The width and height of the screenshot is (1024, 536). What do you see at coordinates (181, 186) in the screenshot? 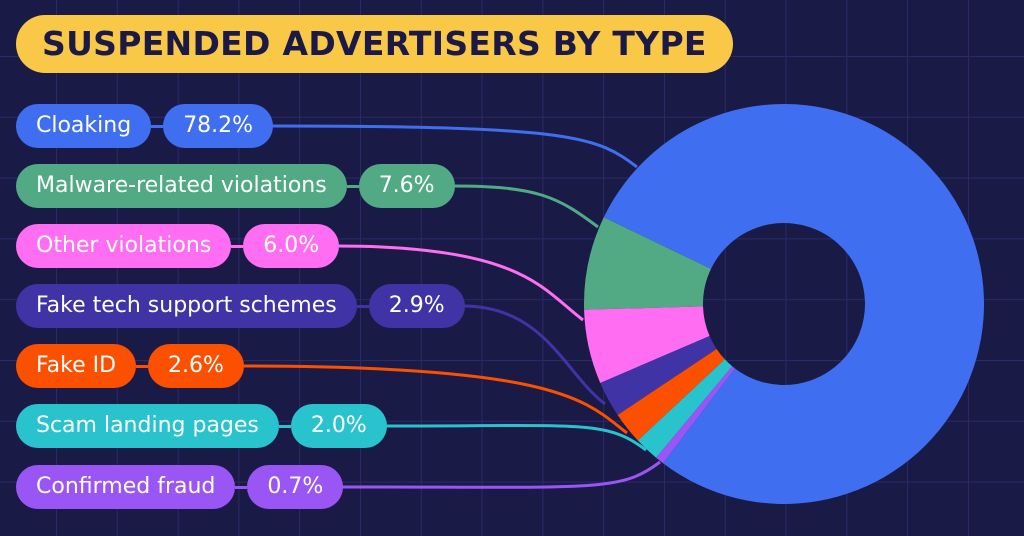
I see `slice-label: Malware-related violations` at bounding box center [181, 186].